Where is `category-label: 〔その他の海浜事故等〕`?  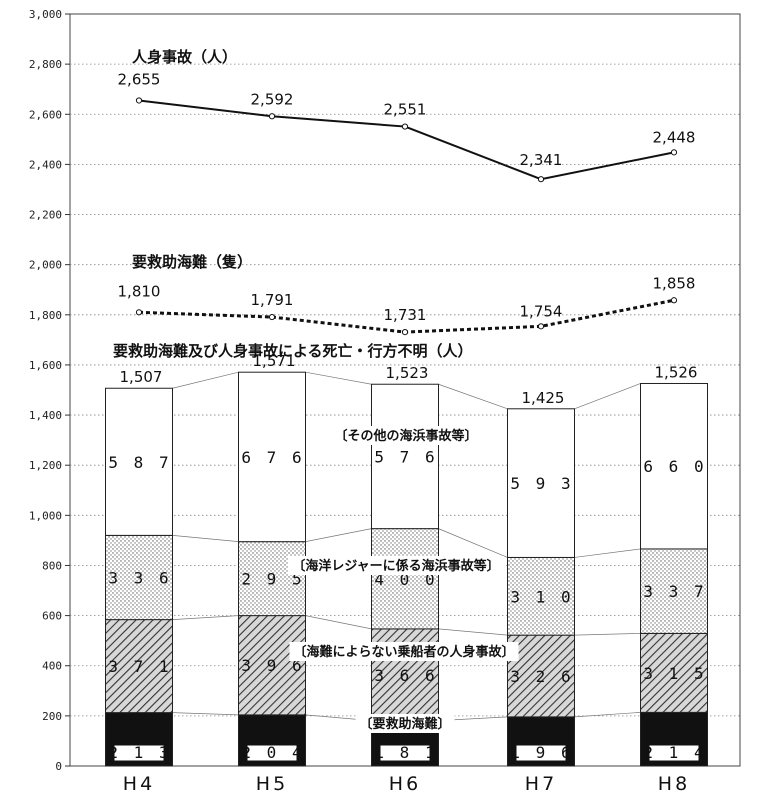 category-label: 〔その他の海浜事故等〕 is located at coordinates (405, 436).